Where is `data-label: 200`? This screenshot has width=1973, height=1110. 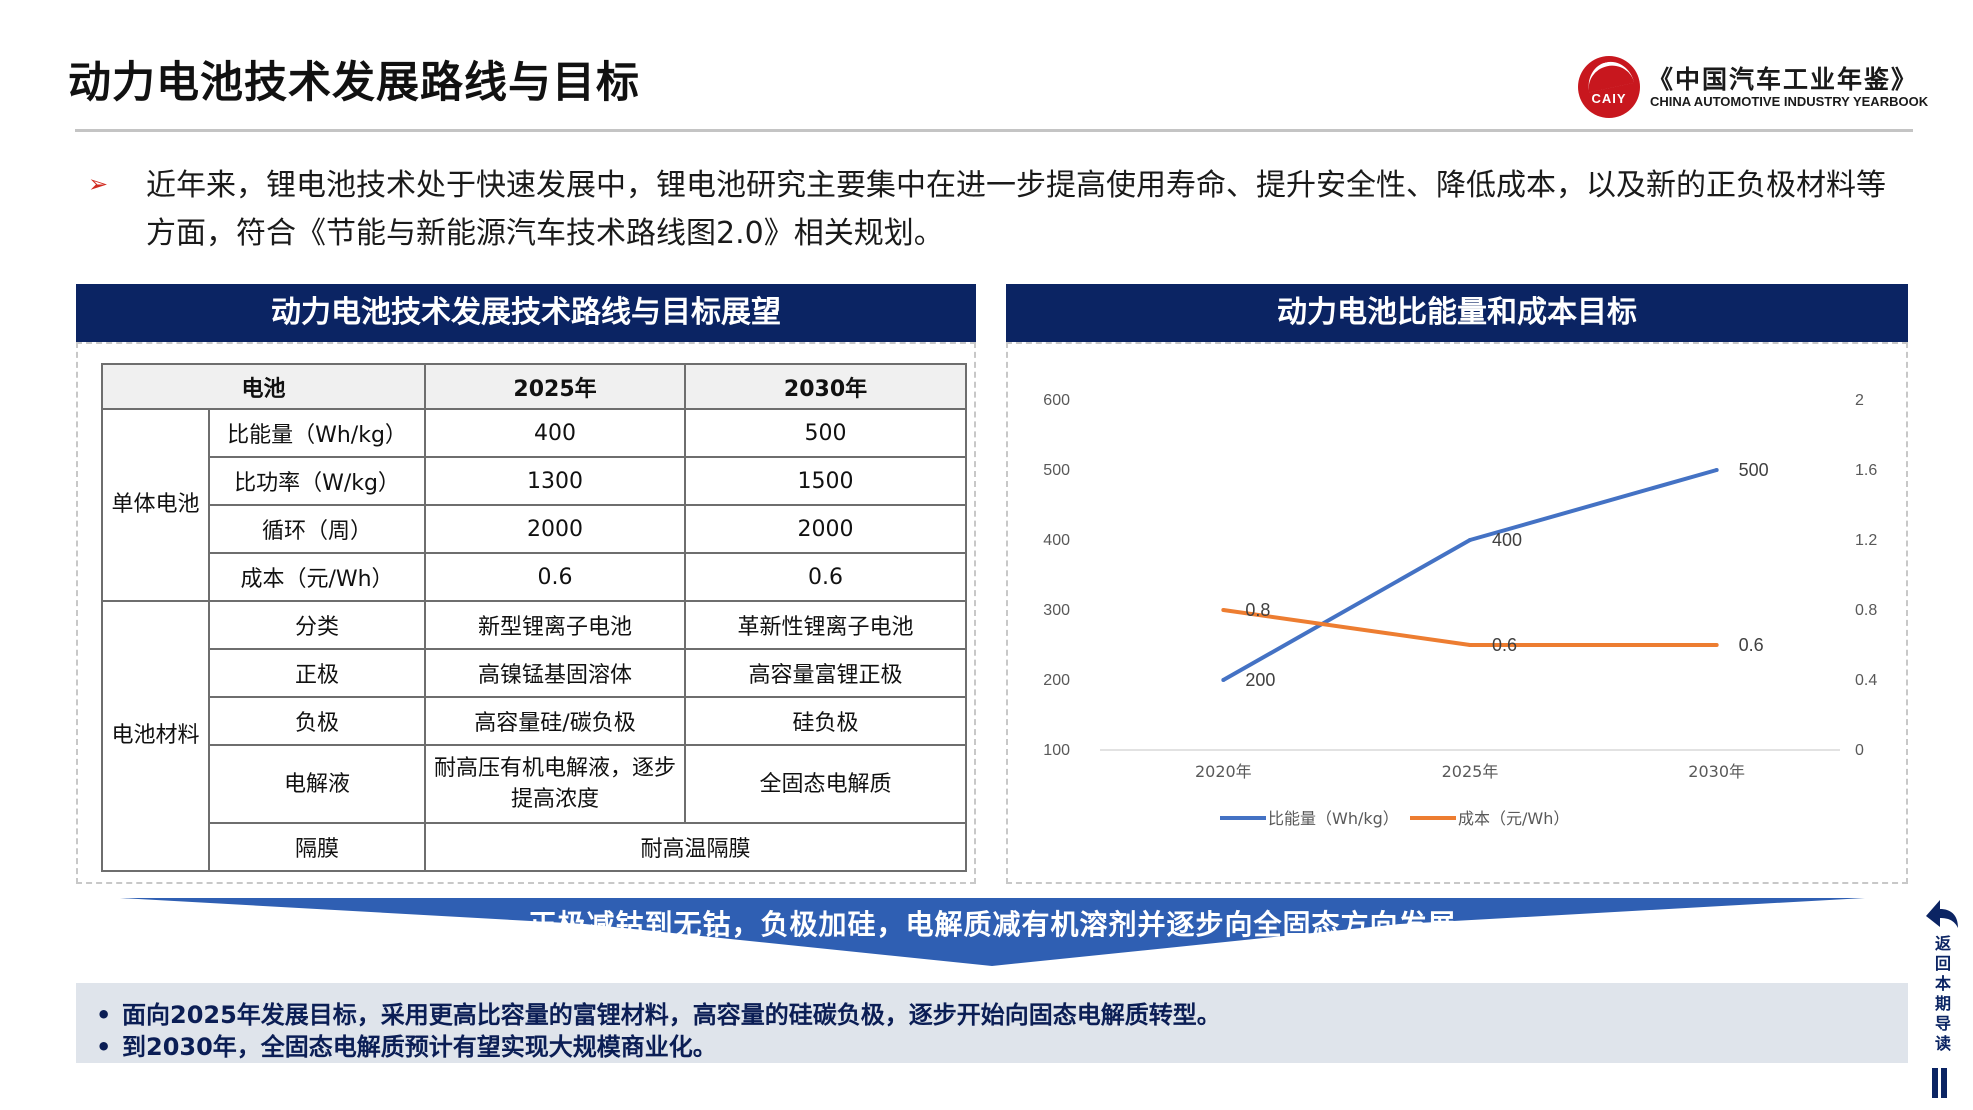 data-label: 200 is located at coordinates (1260, 680).